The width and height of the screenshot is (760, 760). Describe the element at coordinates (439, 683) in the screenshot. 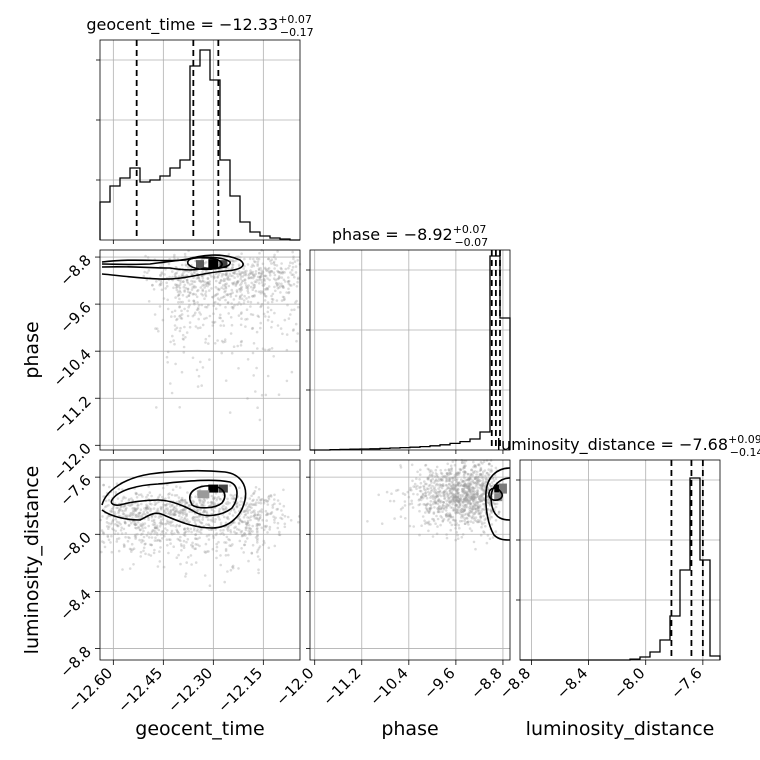

I see `xtick-label: −9.6` at that location.